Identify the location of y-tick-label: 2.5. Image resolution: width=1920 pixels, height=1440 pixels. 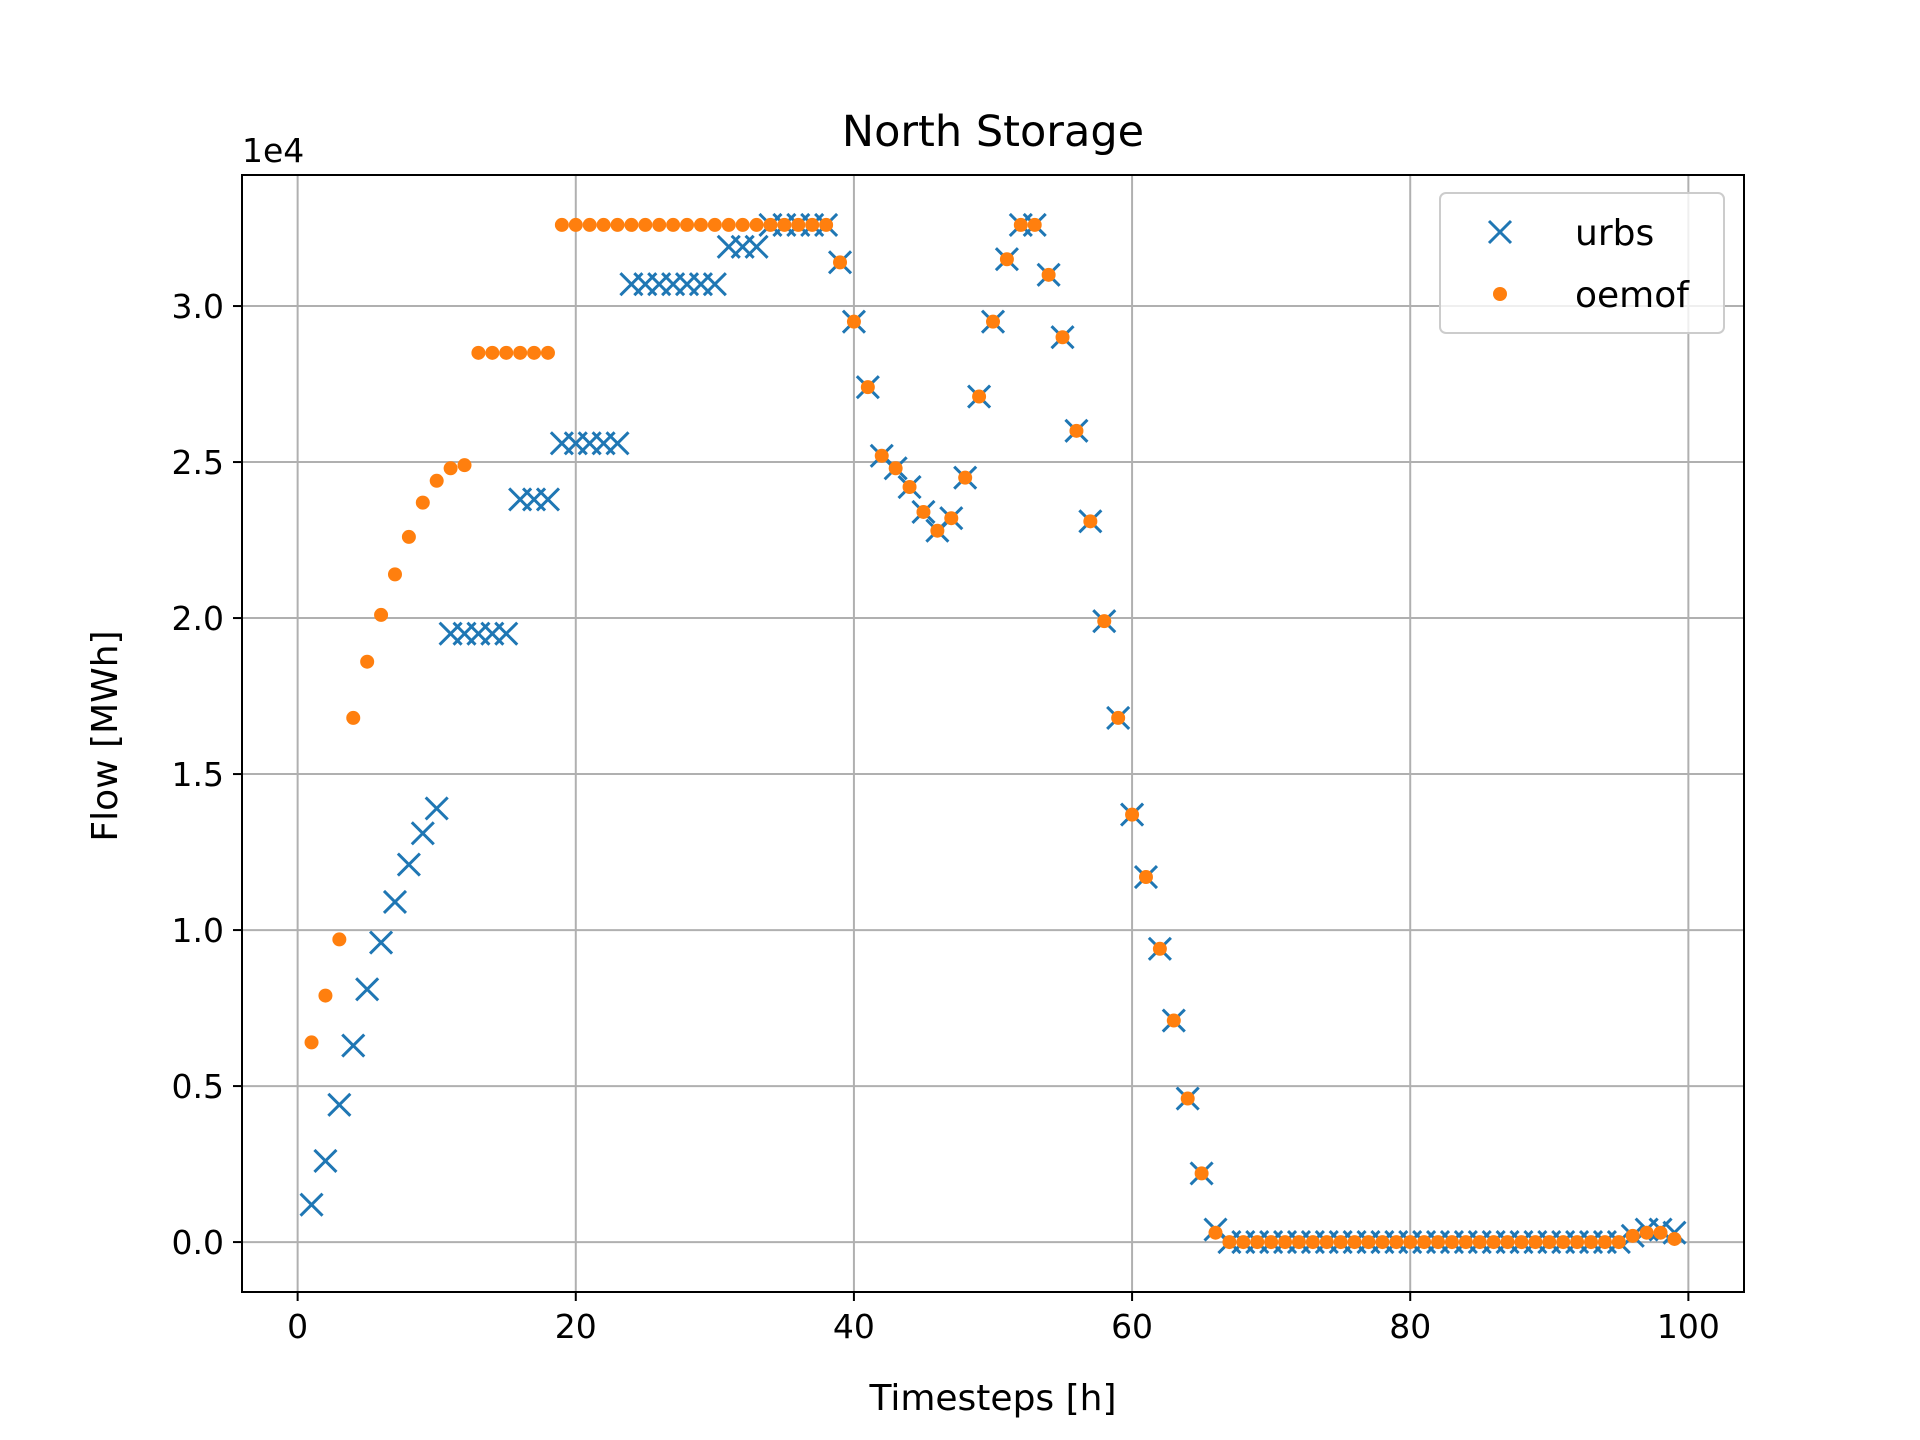
(198, 462).